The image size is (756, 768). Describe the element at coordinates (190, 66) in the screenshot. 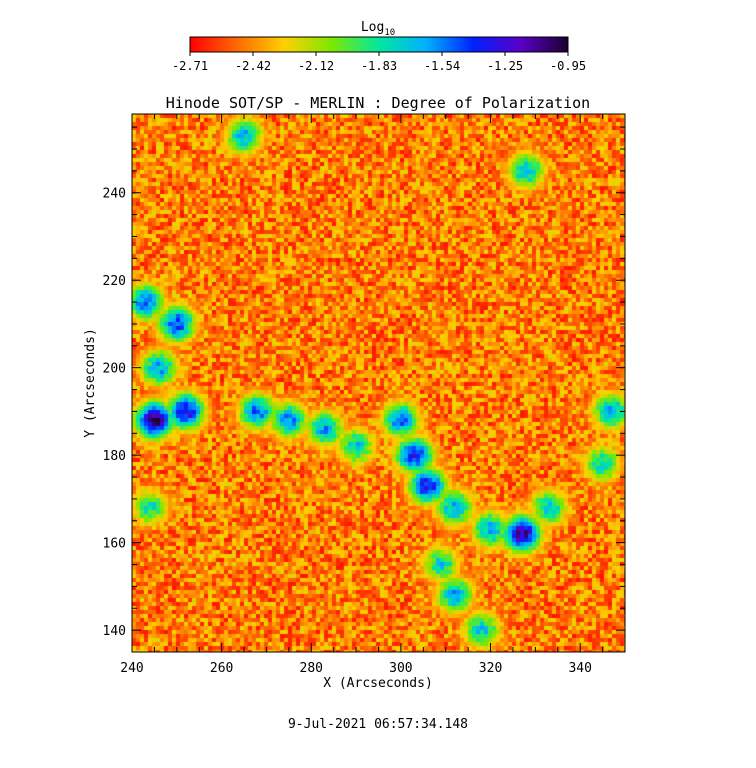

I see `colorbar-tick-label: -2.71` at that location.